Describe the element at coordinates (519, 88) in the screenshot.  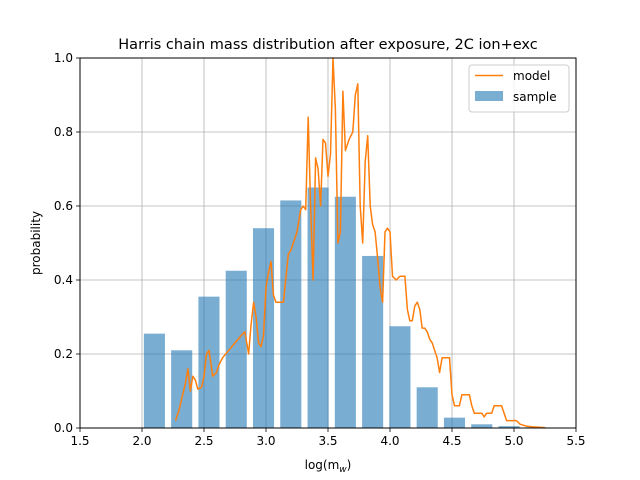
I see `legend: model sample` at that location.